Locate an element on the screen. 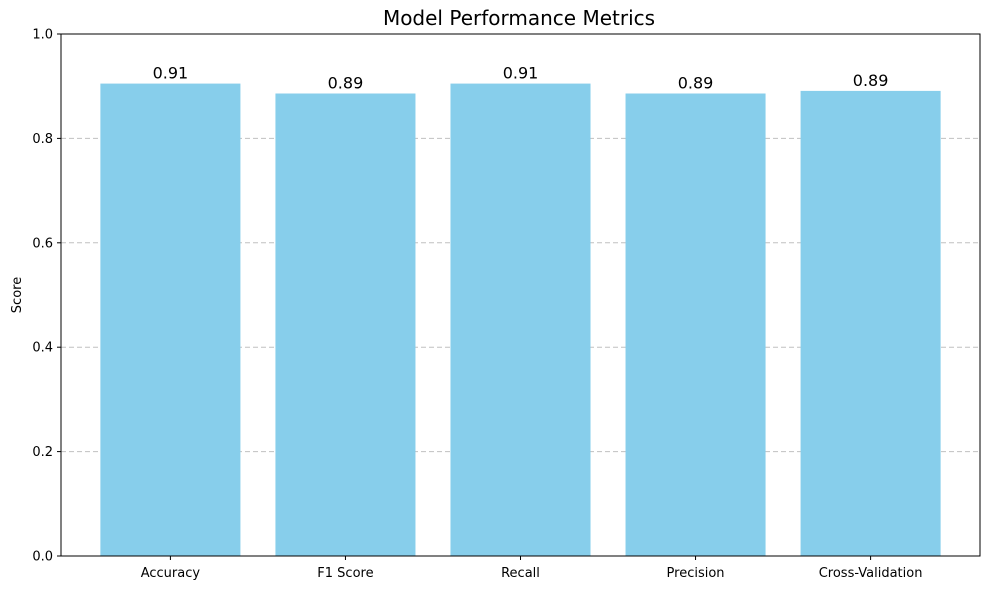 Image resolution: width=989 pixels, height=590 pixels. y-tick-label: 0.2 is located at coordinates (42, 452).